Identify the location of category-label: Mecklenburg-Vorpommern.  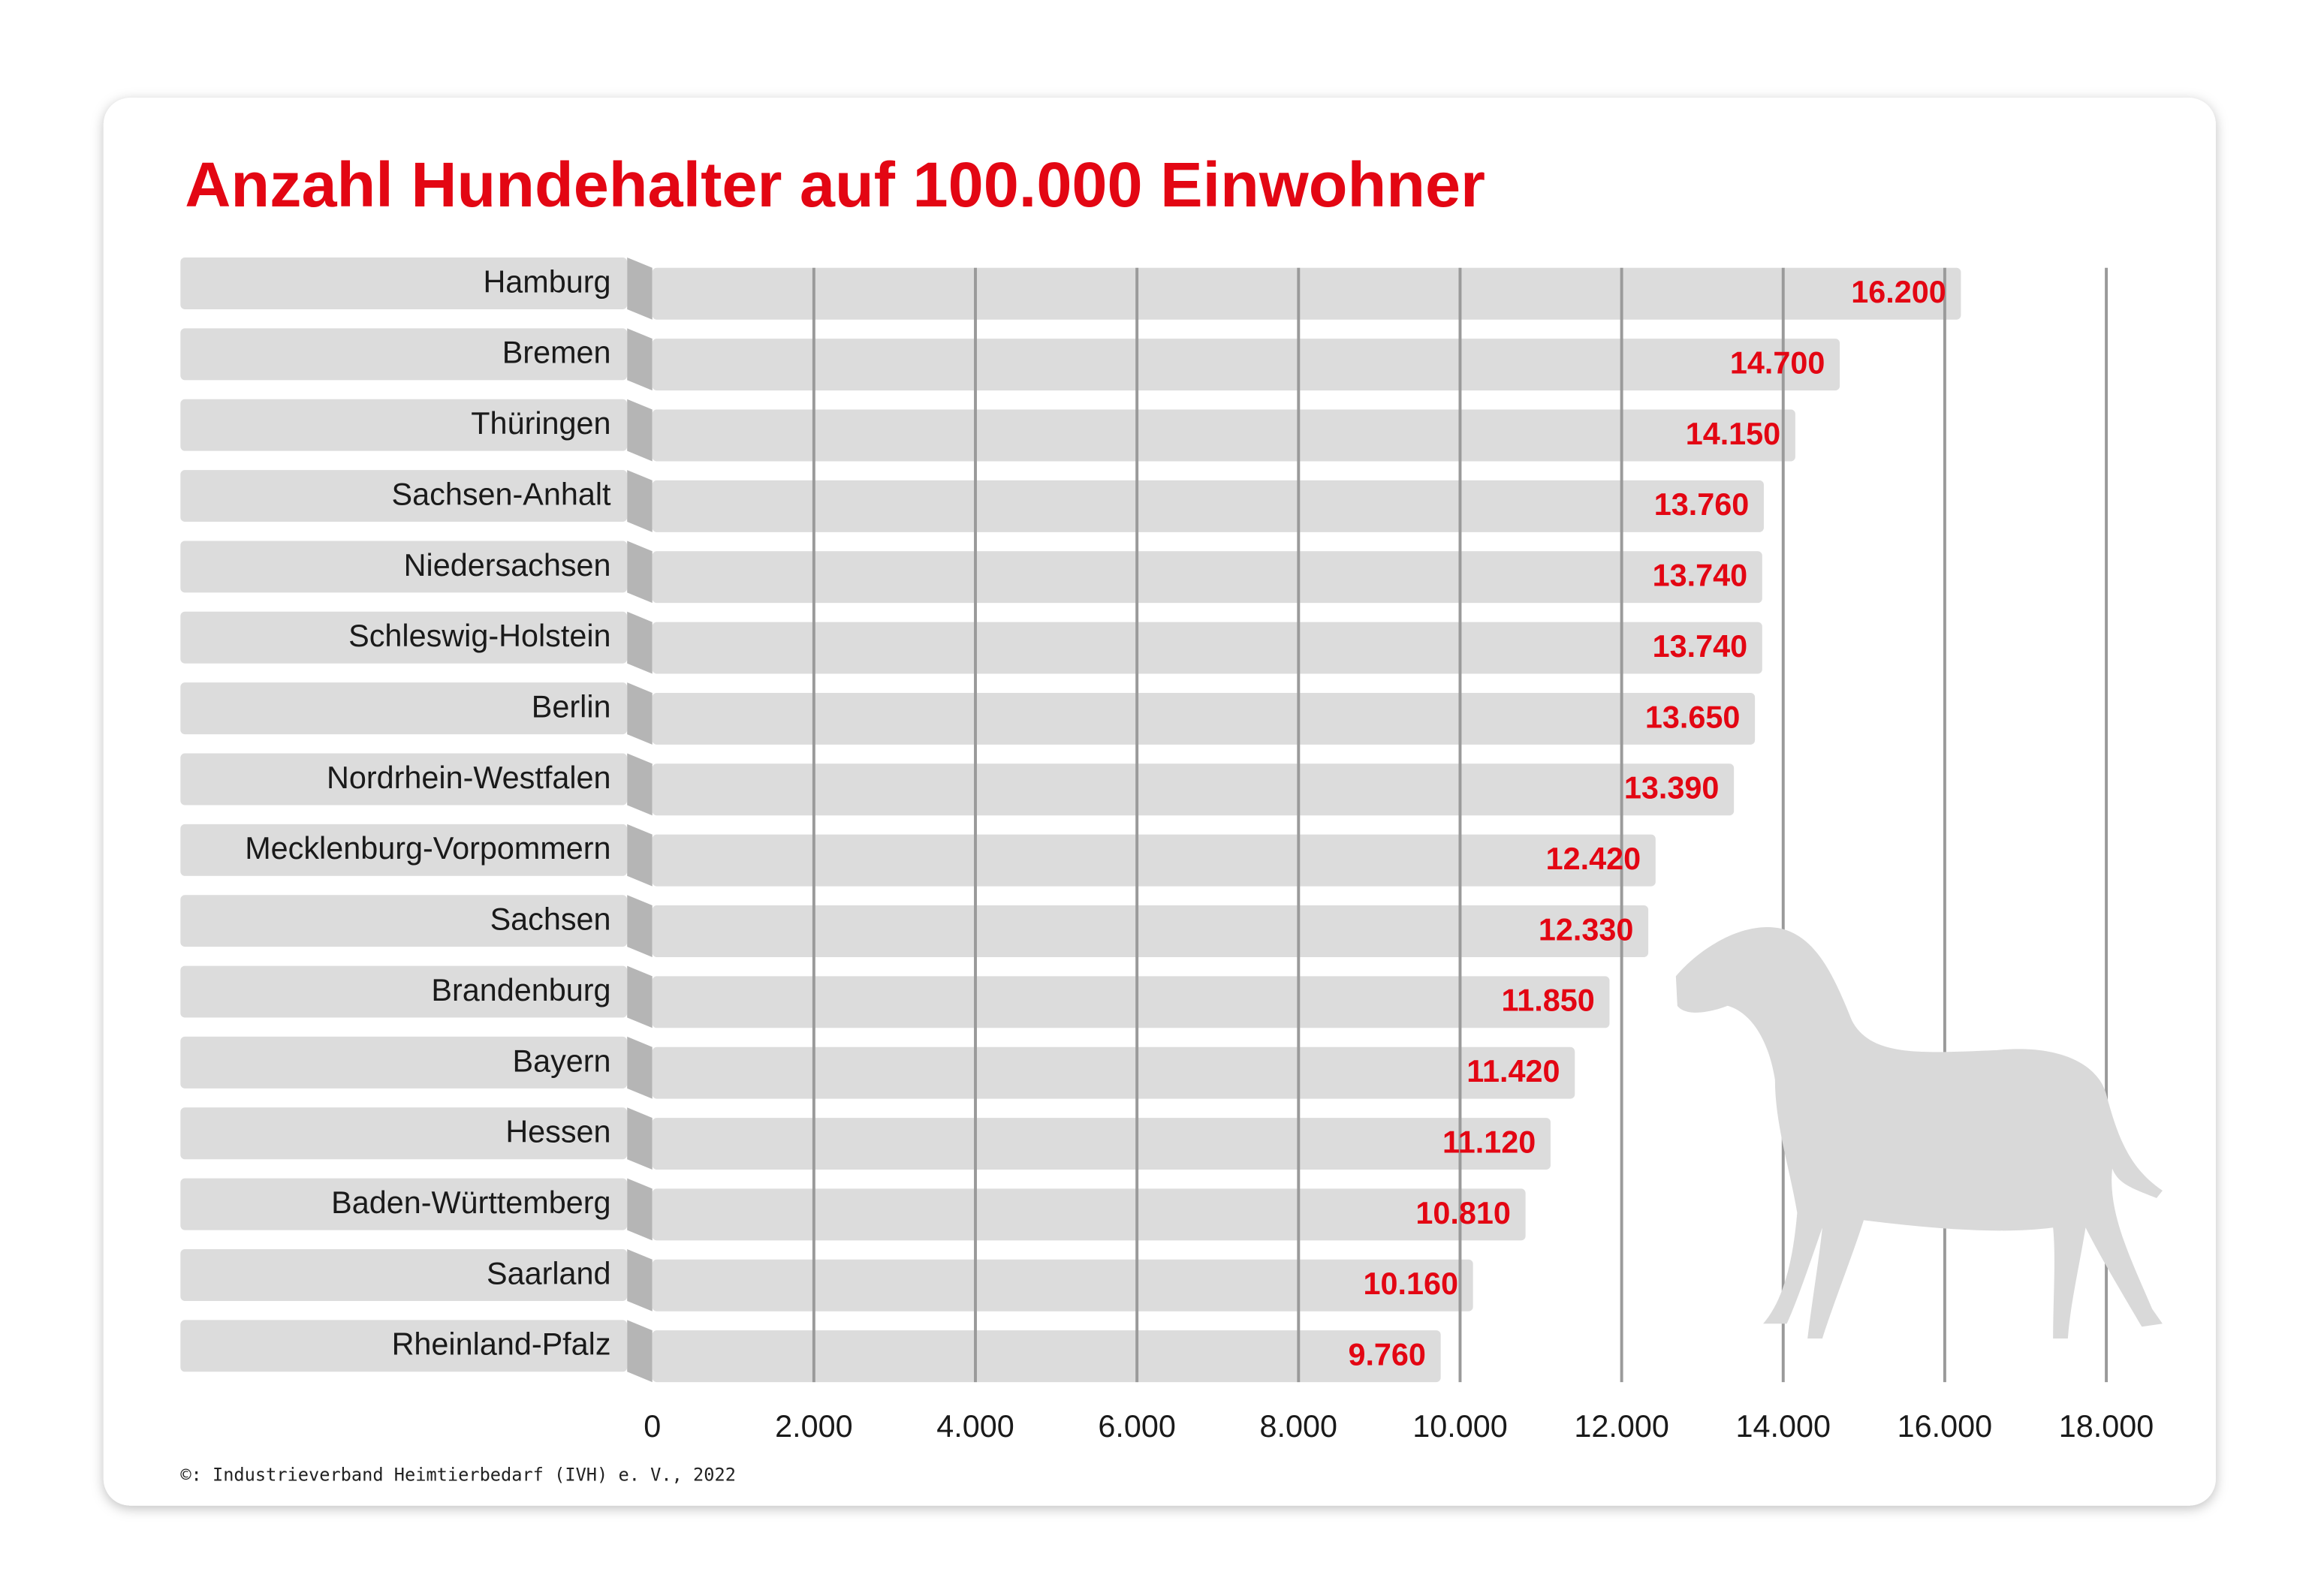
(427, 848).